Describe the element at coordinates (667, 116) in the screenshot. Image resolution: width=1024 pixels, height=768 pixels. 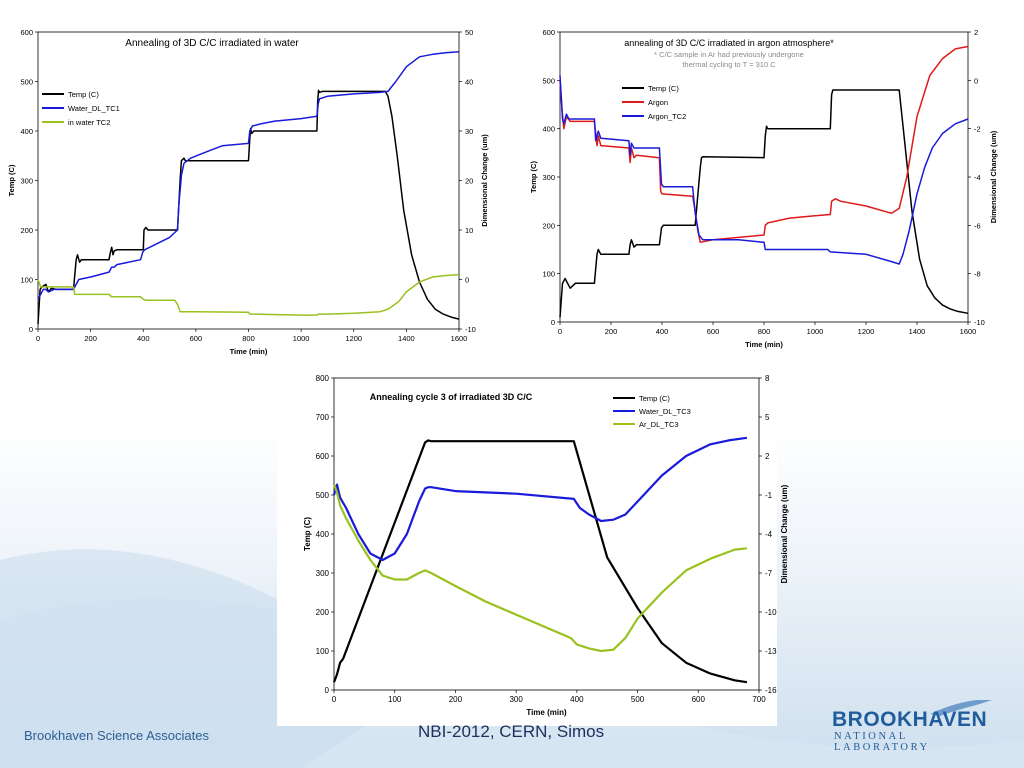
I see `legend-label: Argon_TC2` at that location.